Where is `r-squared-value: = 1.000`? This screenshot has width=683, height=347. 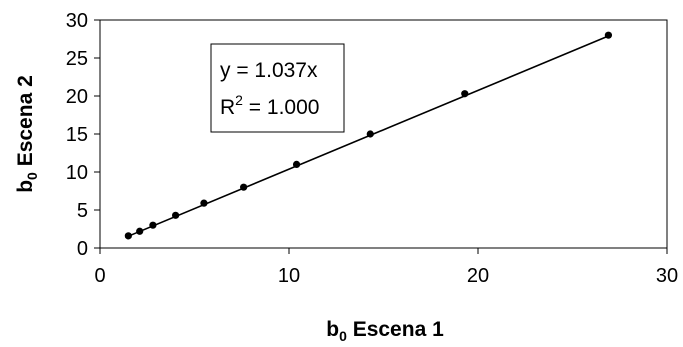
r-squared-value: = 1.000 is located at coordinates (281, 107).